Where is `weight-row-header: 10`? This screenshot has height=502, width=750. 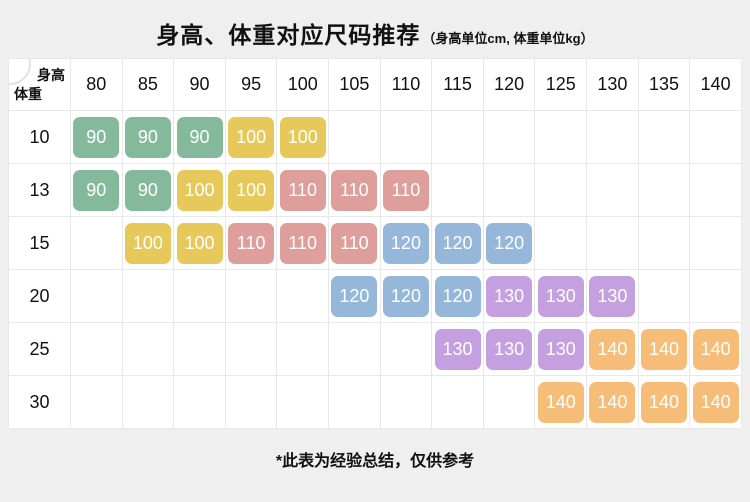 weight-row-header: 10 is located at coordinates (39, 137).